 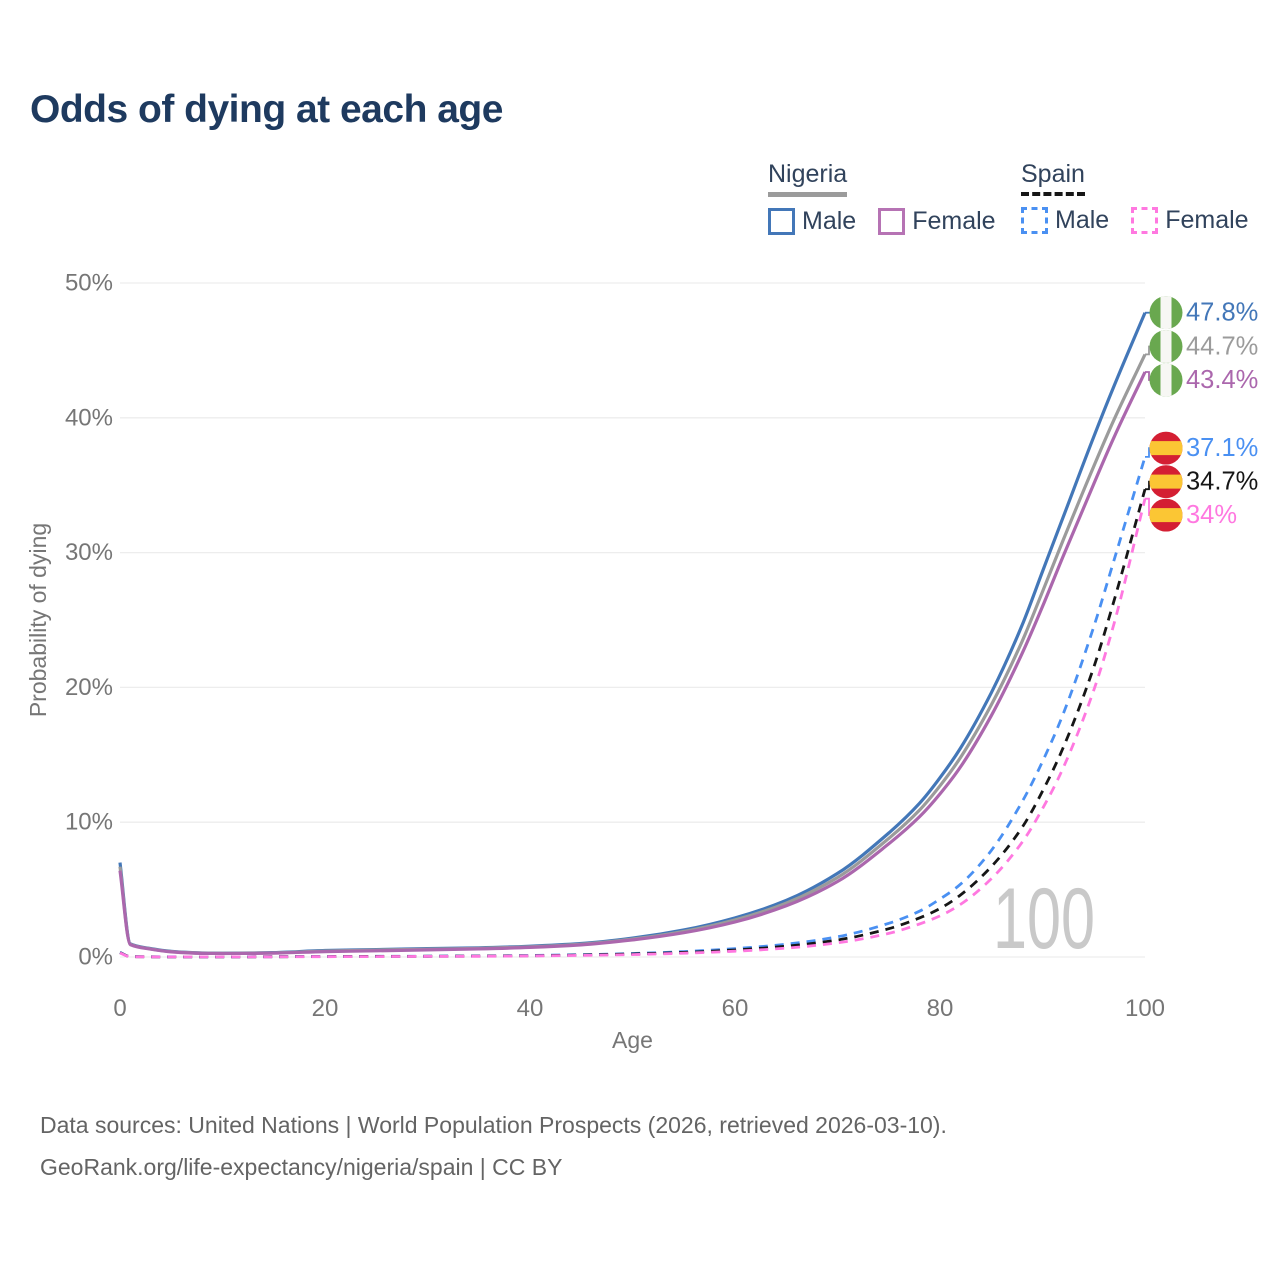 I want to click on spain-male-swatch-icon, so click(x=1034, y=220).